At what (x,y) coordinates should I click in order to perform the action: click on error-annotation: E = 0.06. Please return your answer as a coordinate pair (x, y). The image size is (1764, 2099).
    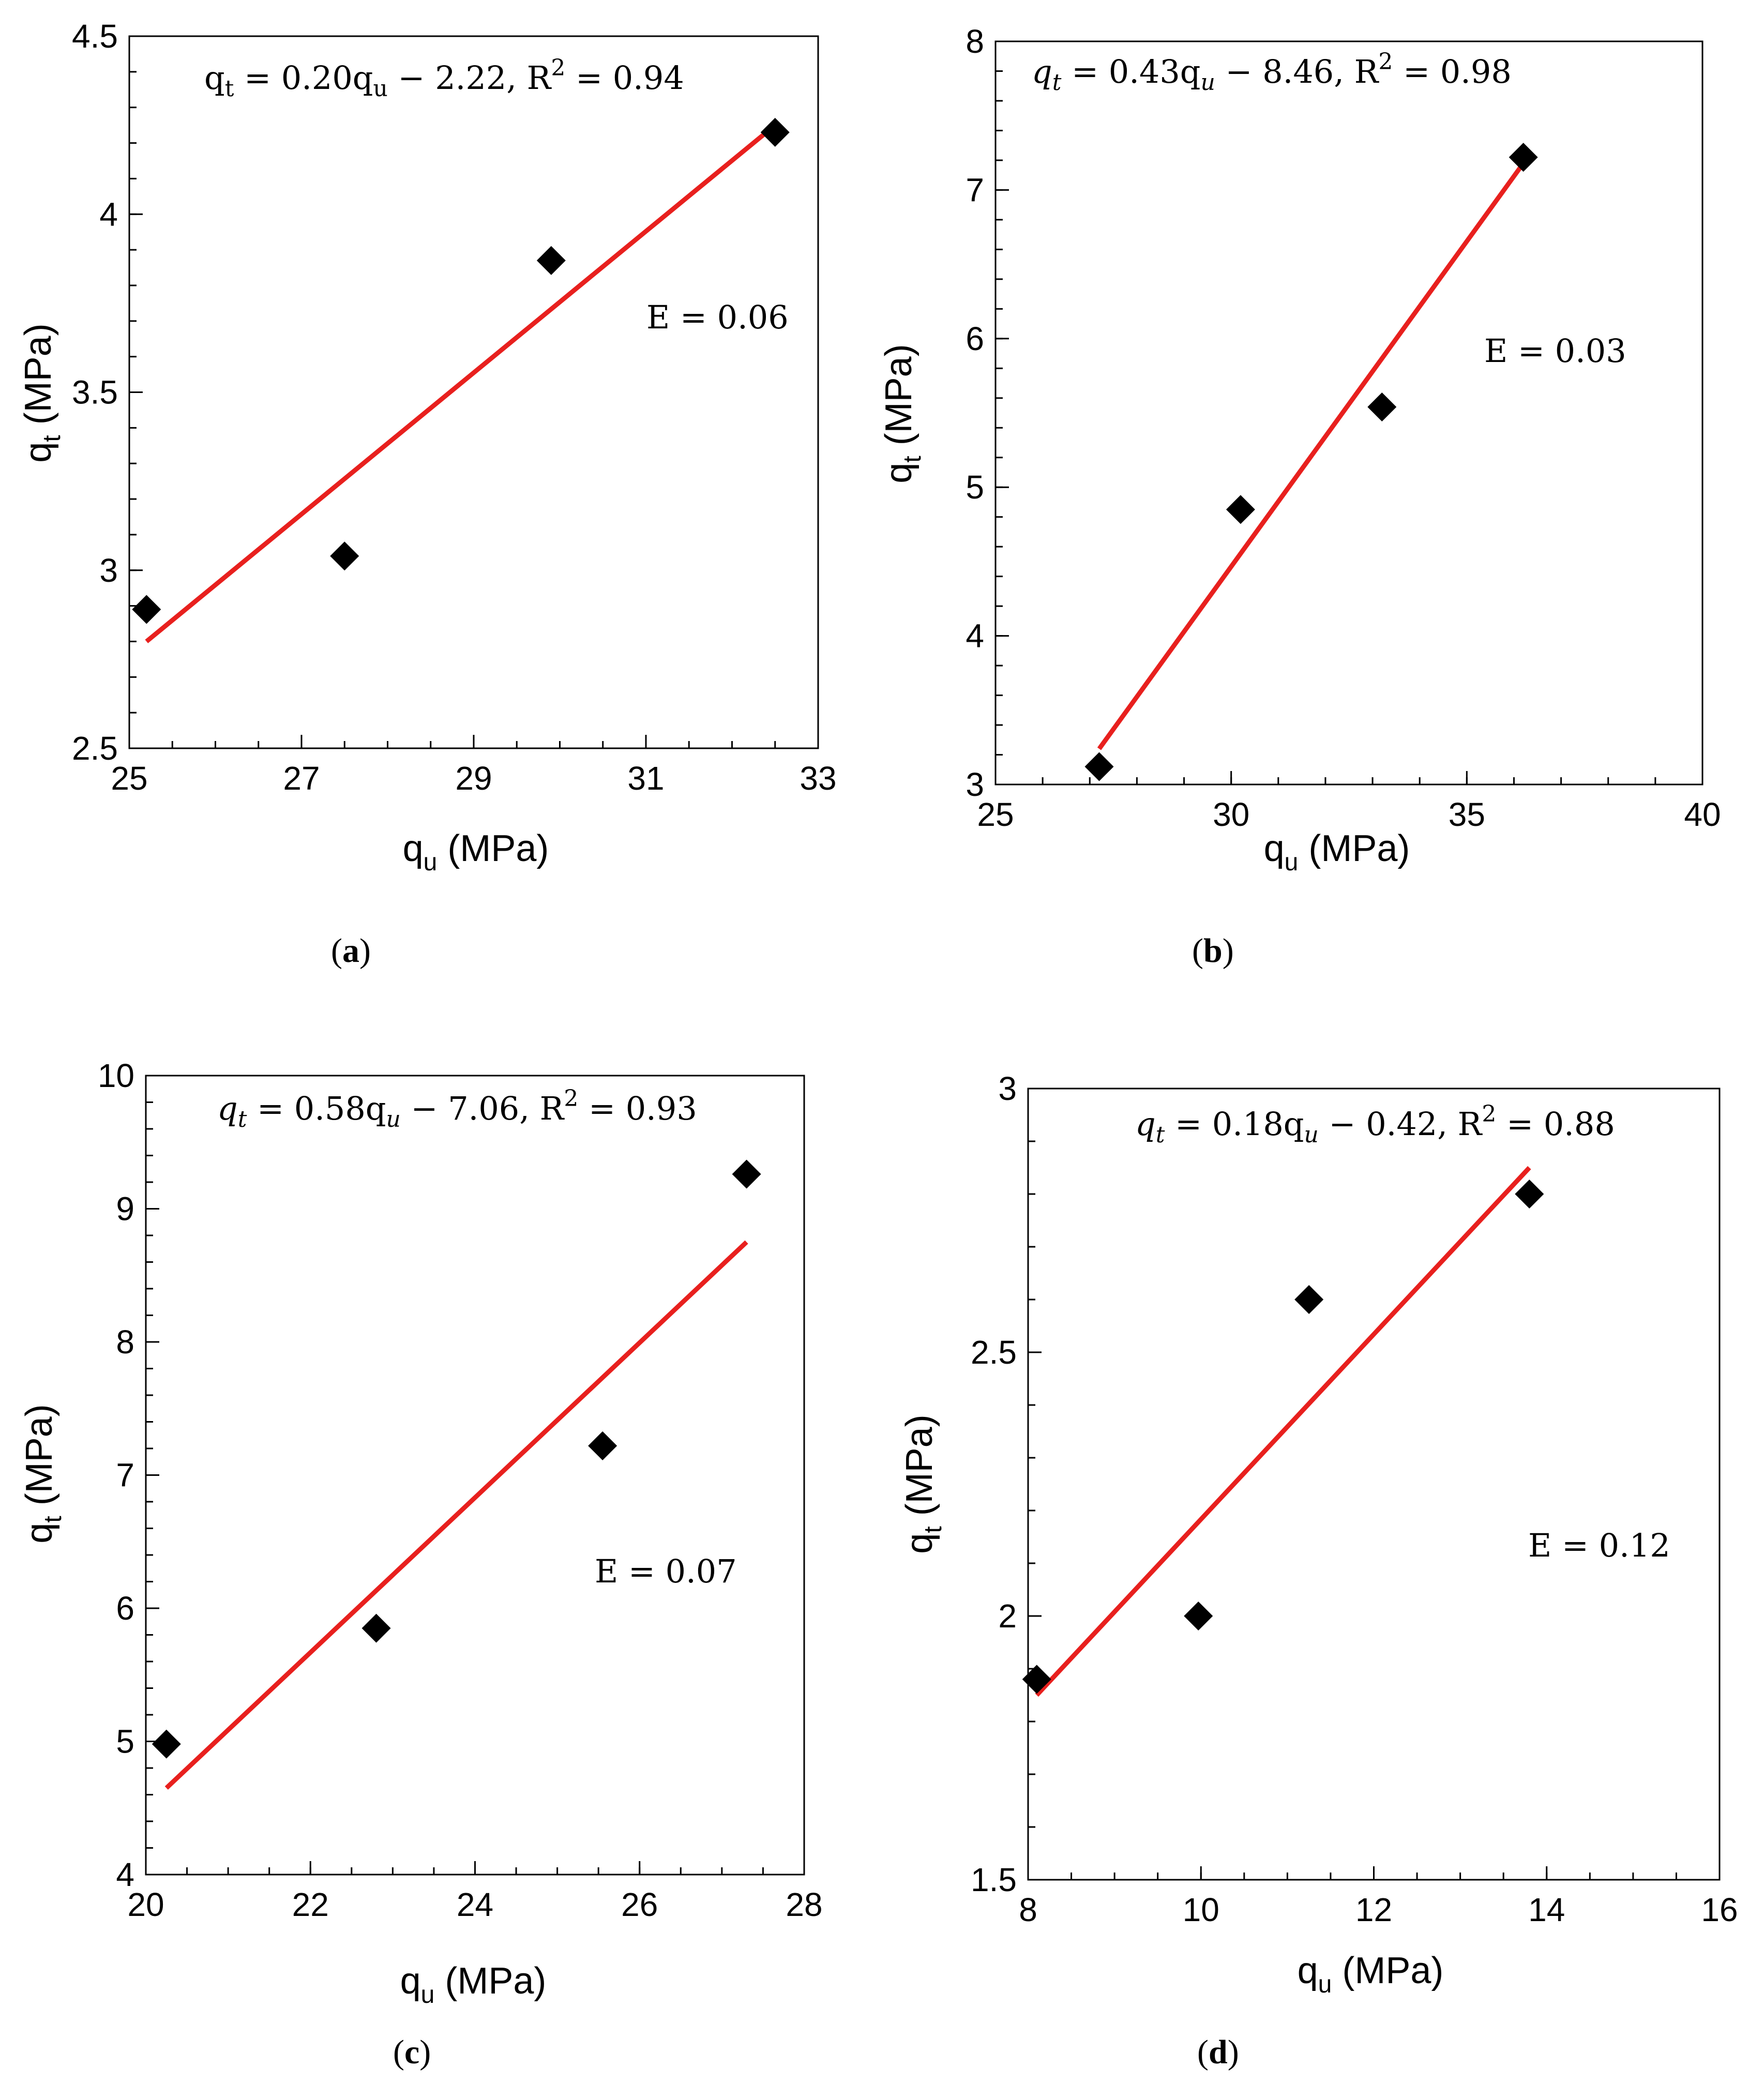
    Looking at the image, I should click on (717, 317).